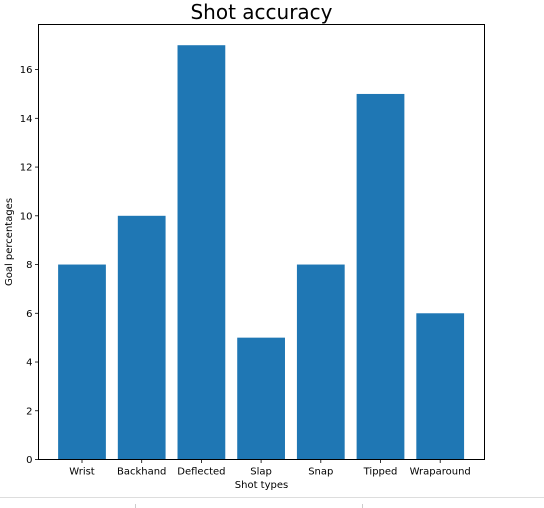 The height and width of the screenshot is (508, 544). What do you see at coordinates (29, 460) in the screenshot?
I see `y-tick-label: 0` at bounding box center [29, 460].